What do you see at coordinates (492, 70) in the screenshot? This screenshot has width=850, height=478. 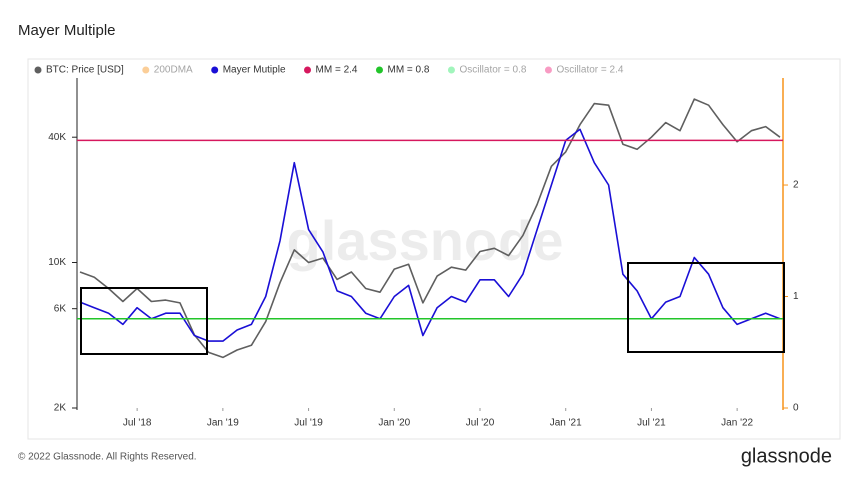 I see `legend-label: Oscillator = 0.8` at bounding box center [492, 70].